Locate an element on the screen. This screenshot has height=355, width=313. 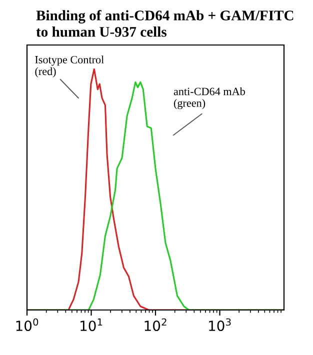
x-tick-label: 10$^{3}$ is located at coordinates (220, 325).